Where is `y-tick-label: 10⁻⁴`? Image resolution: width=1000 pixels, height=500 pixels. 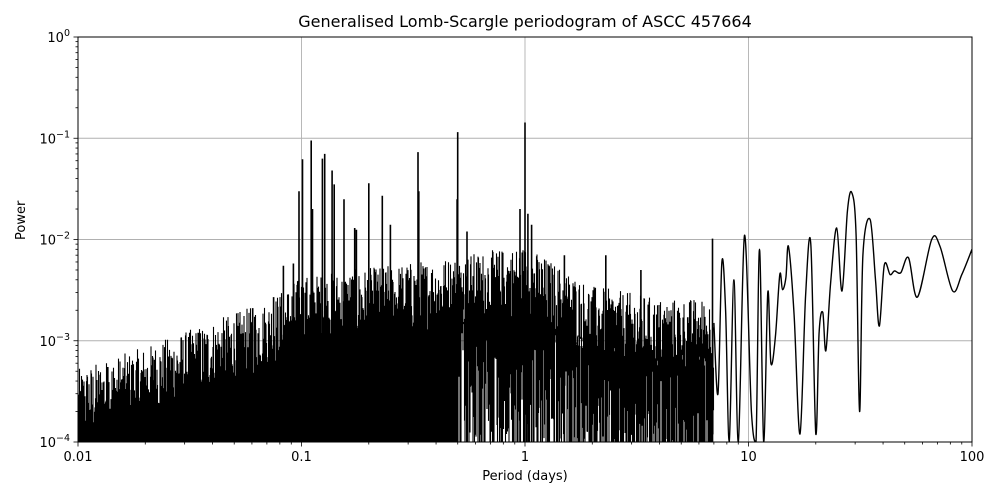 y-tick-label: 10⁻⁴ is located at coordinates (54, 442).